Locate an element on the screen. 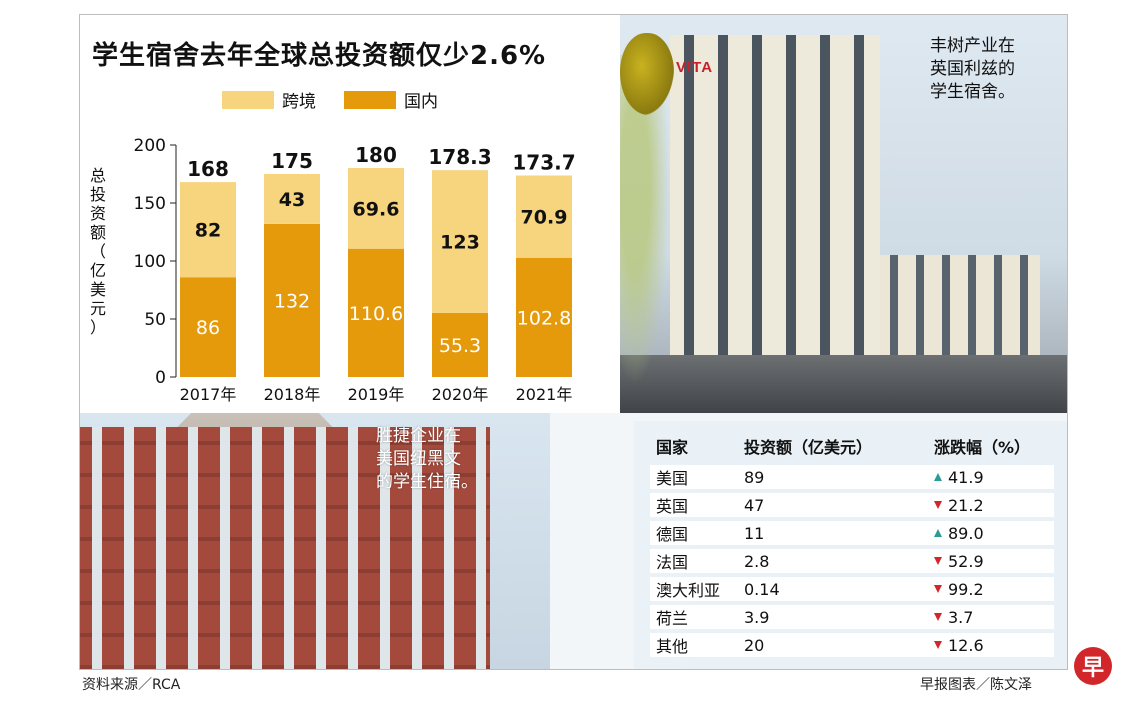 The width and height of the screenshot is (1140, 712). cell-change: 99.2 is located at coordinates (988, 589).